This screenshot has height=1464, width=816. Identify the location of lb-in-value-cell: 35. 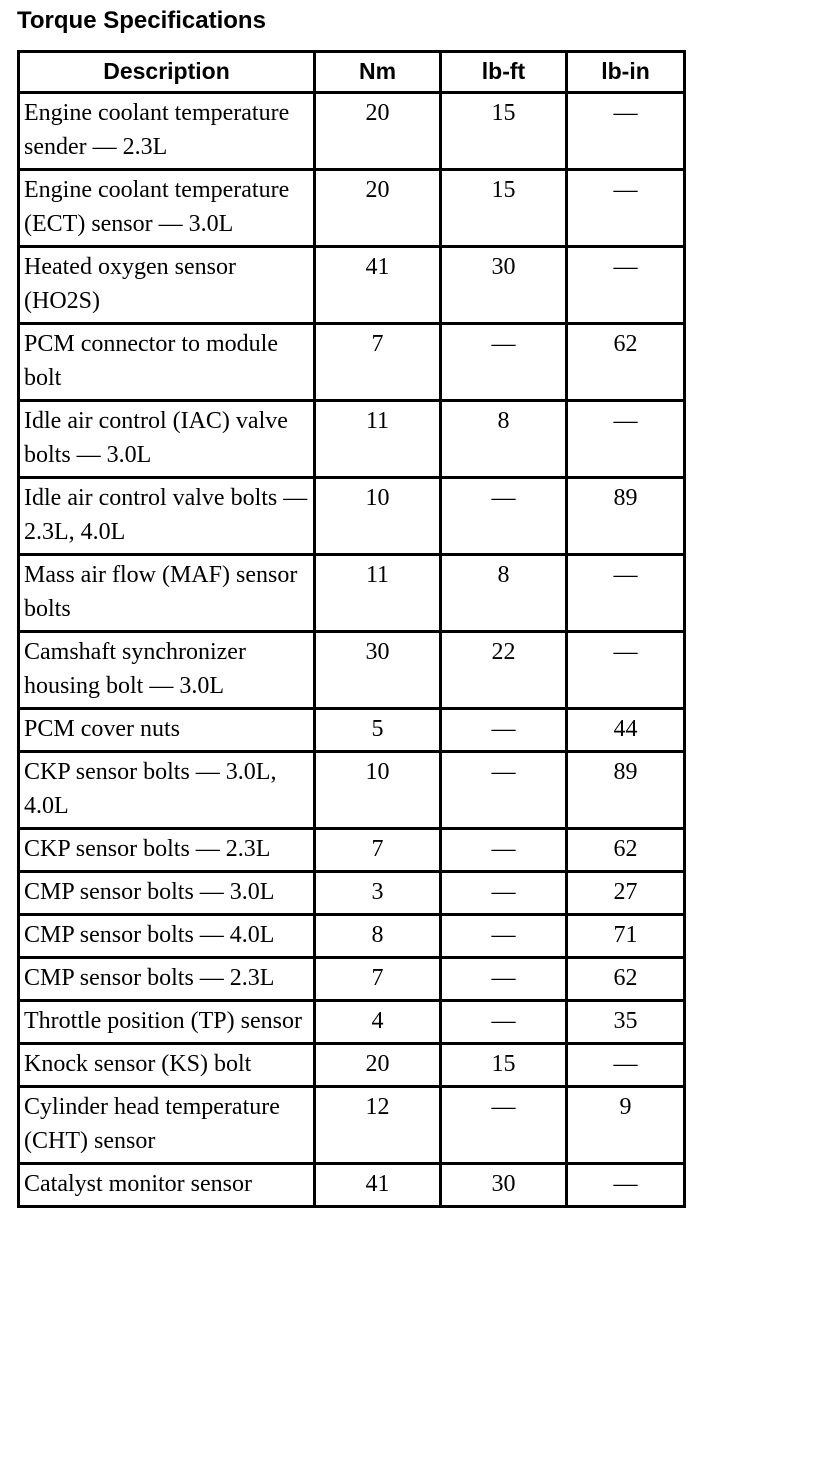
(625, 1022).